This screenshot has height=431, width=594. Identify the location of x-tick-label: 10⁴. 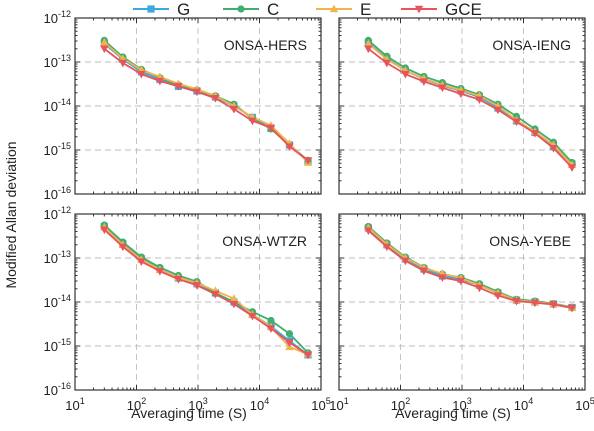
(259, 404).